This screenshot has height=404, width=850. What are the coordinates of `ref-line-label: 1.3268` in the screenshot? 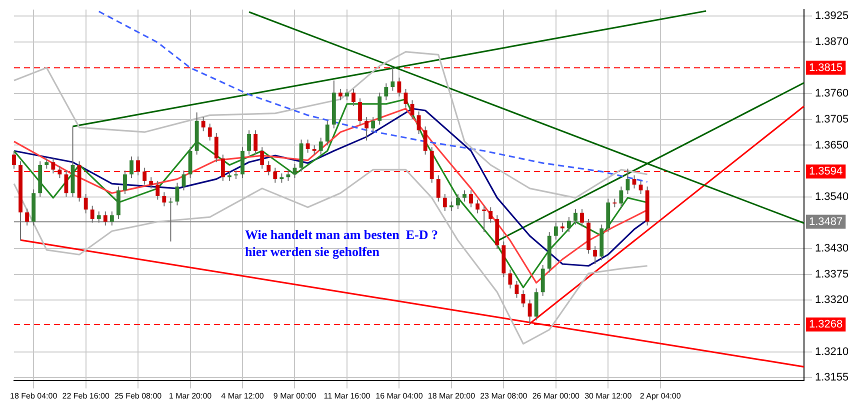 It's located at (826, 324).